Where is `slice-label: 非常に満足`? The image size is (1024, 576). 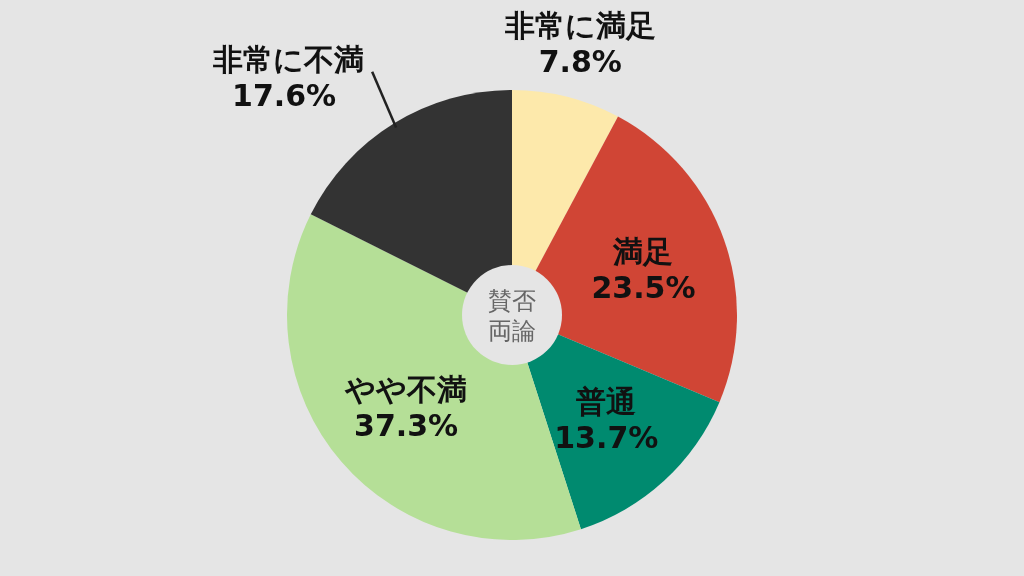 slice-label: 非常に満足 is located at coordinates (579, 26).